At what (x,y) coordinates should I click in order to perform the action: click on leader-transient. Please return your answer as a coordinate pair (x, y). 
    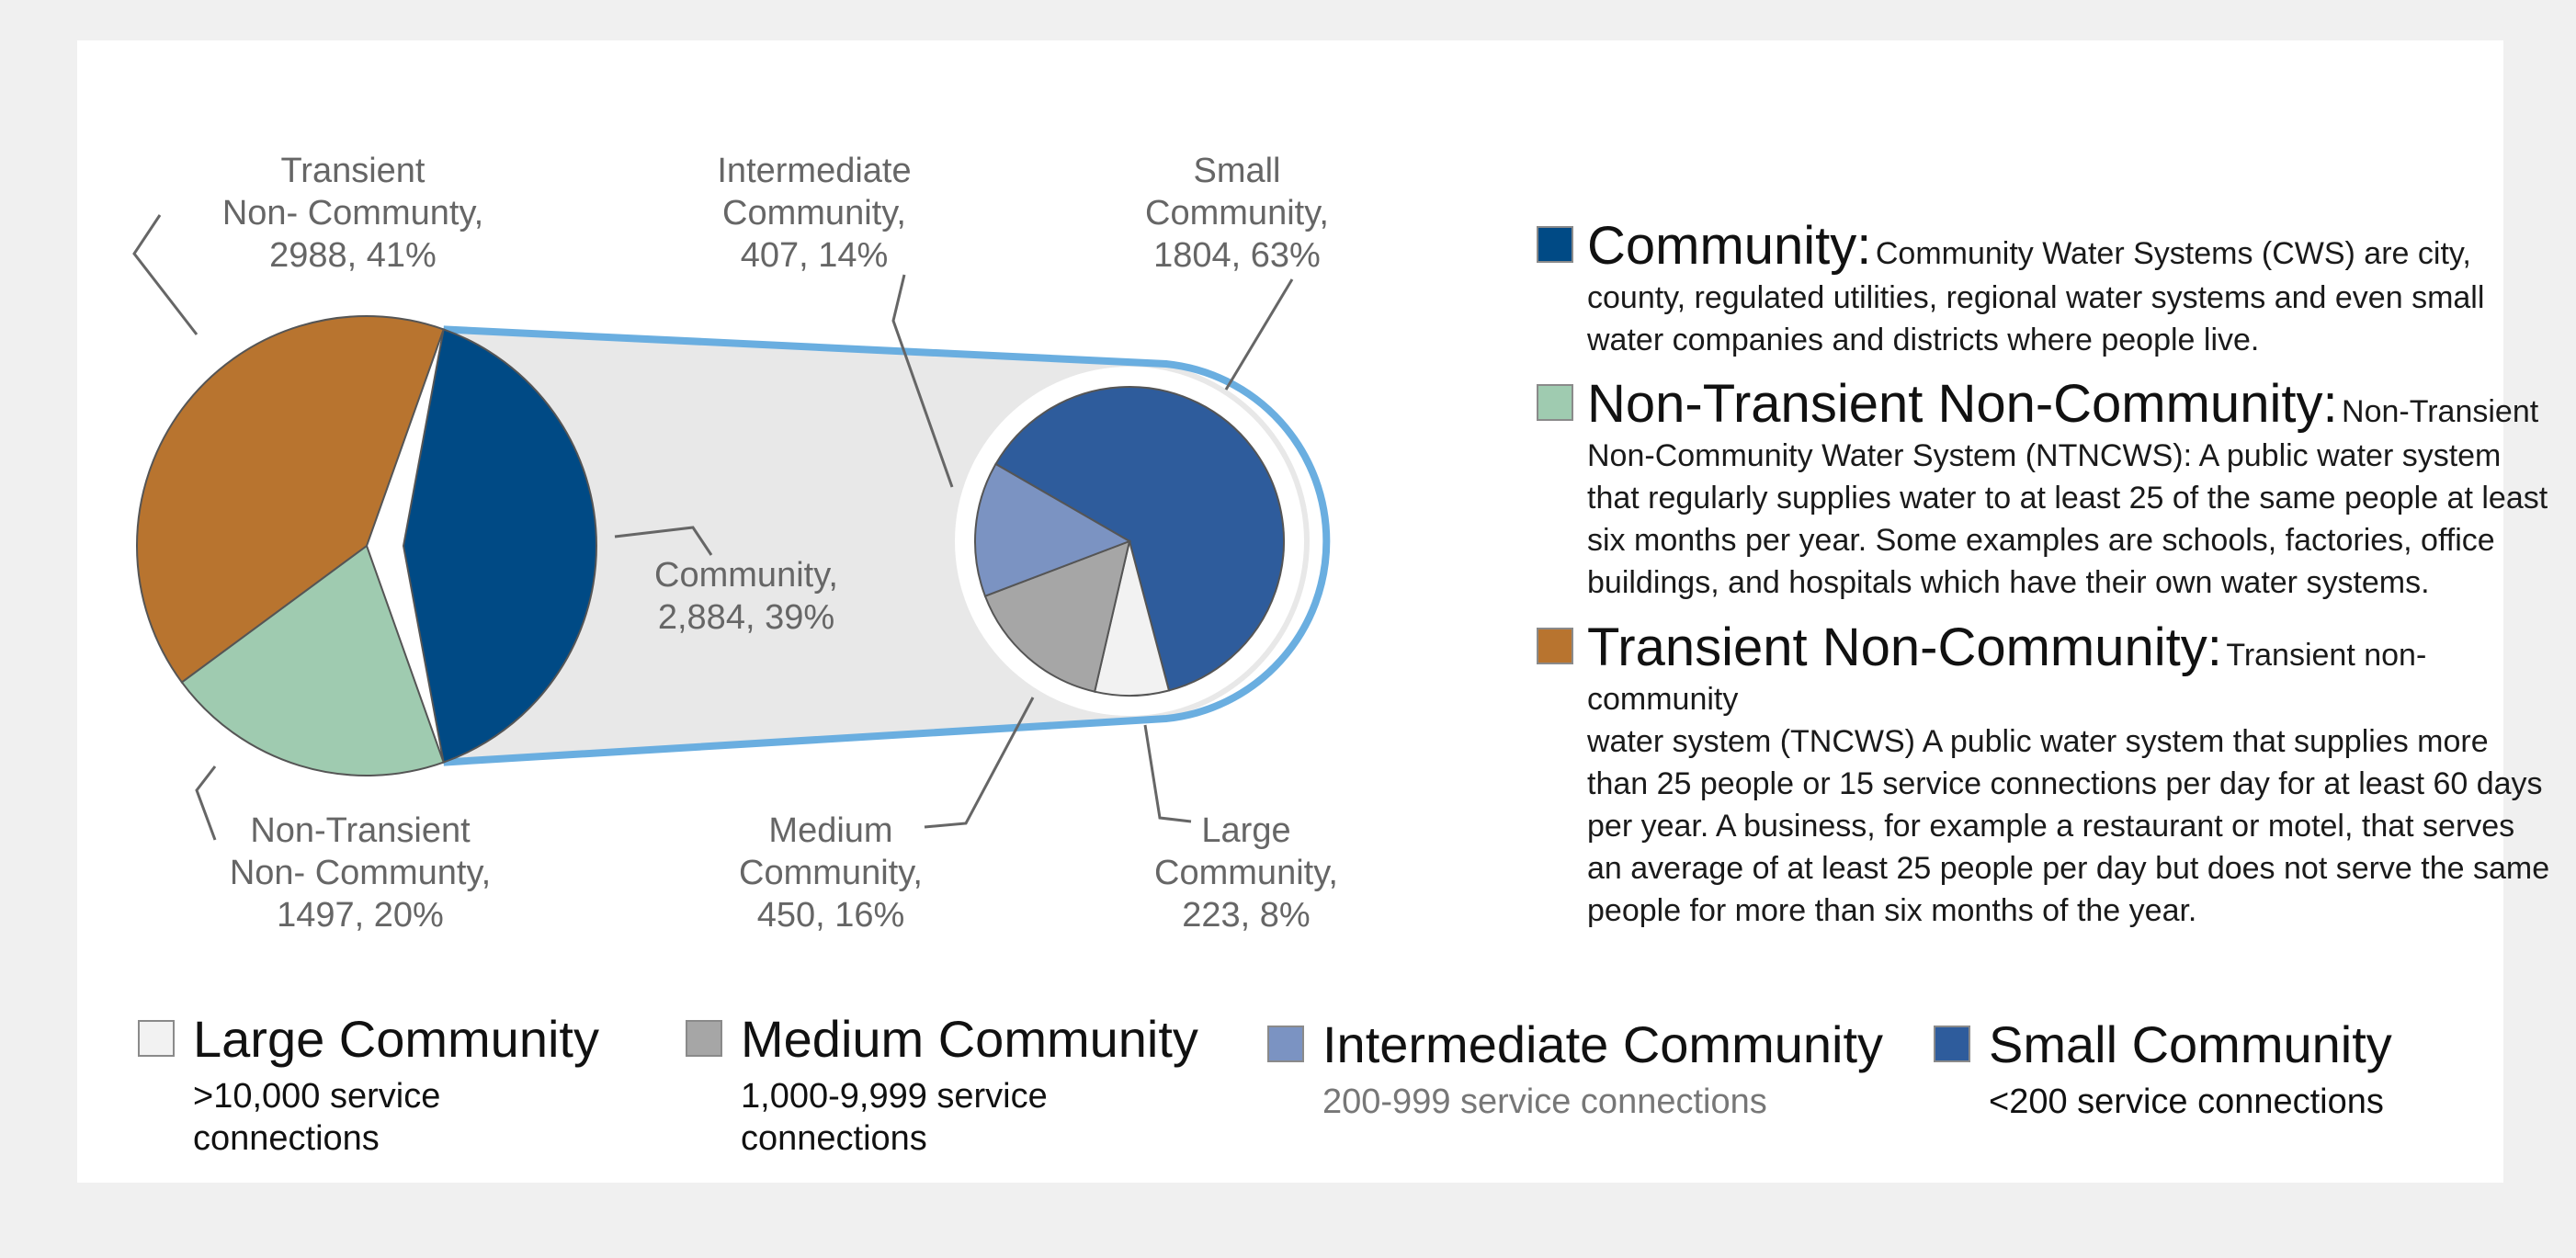
    Looking at the image, I should click on (165, 274).